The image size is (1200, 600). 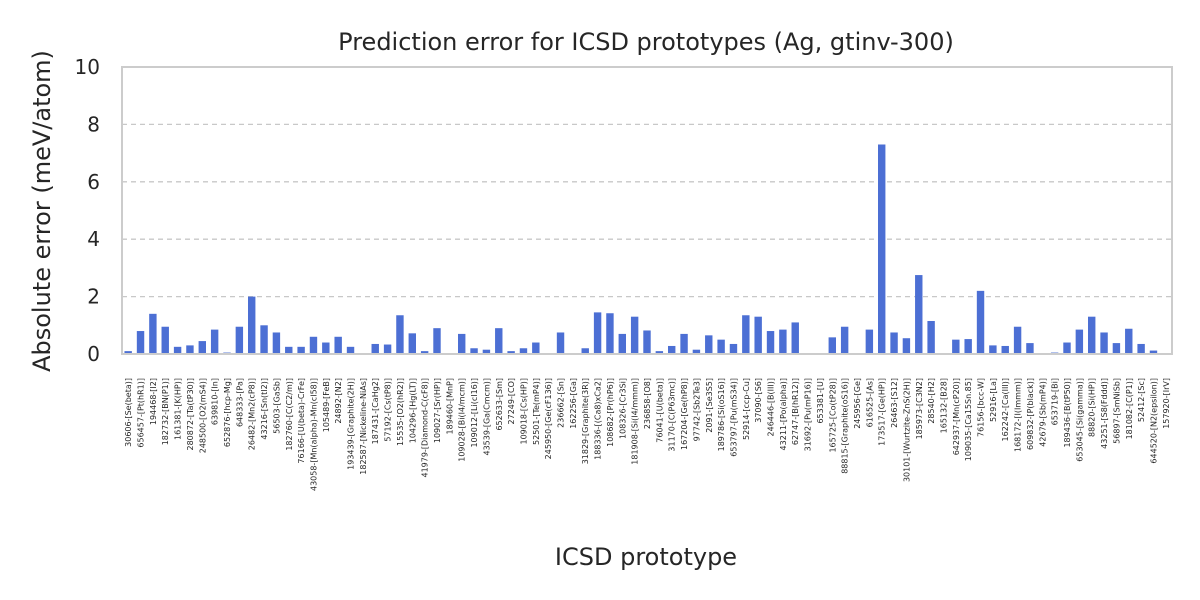 I want to click on y-tick-label: 10, so click(x=87, y=67).